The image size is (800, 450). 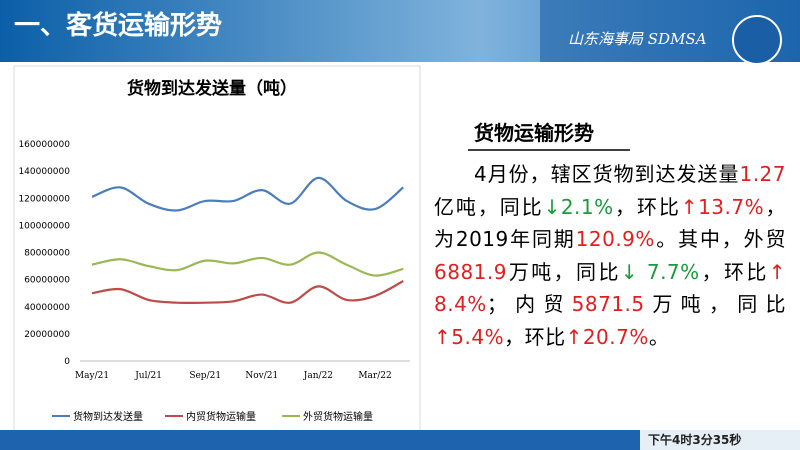 I want to click on text-run: 1.27, so click(x=762, y=174).